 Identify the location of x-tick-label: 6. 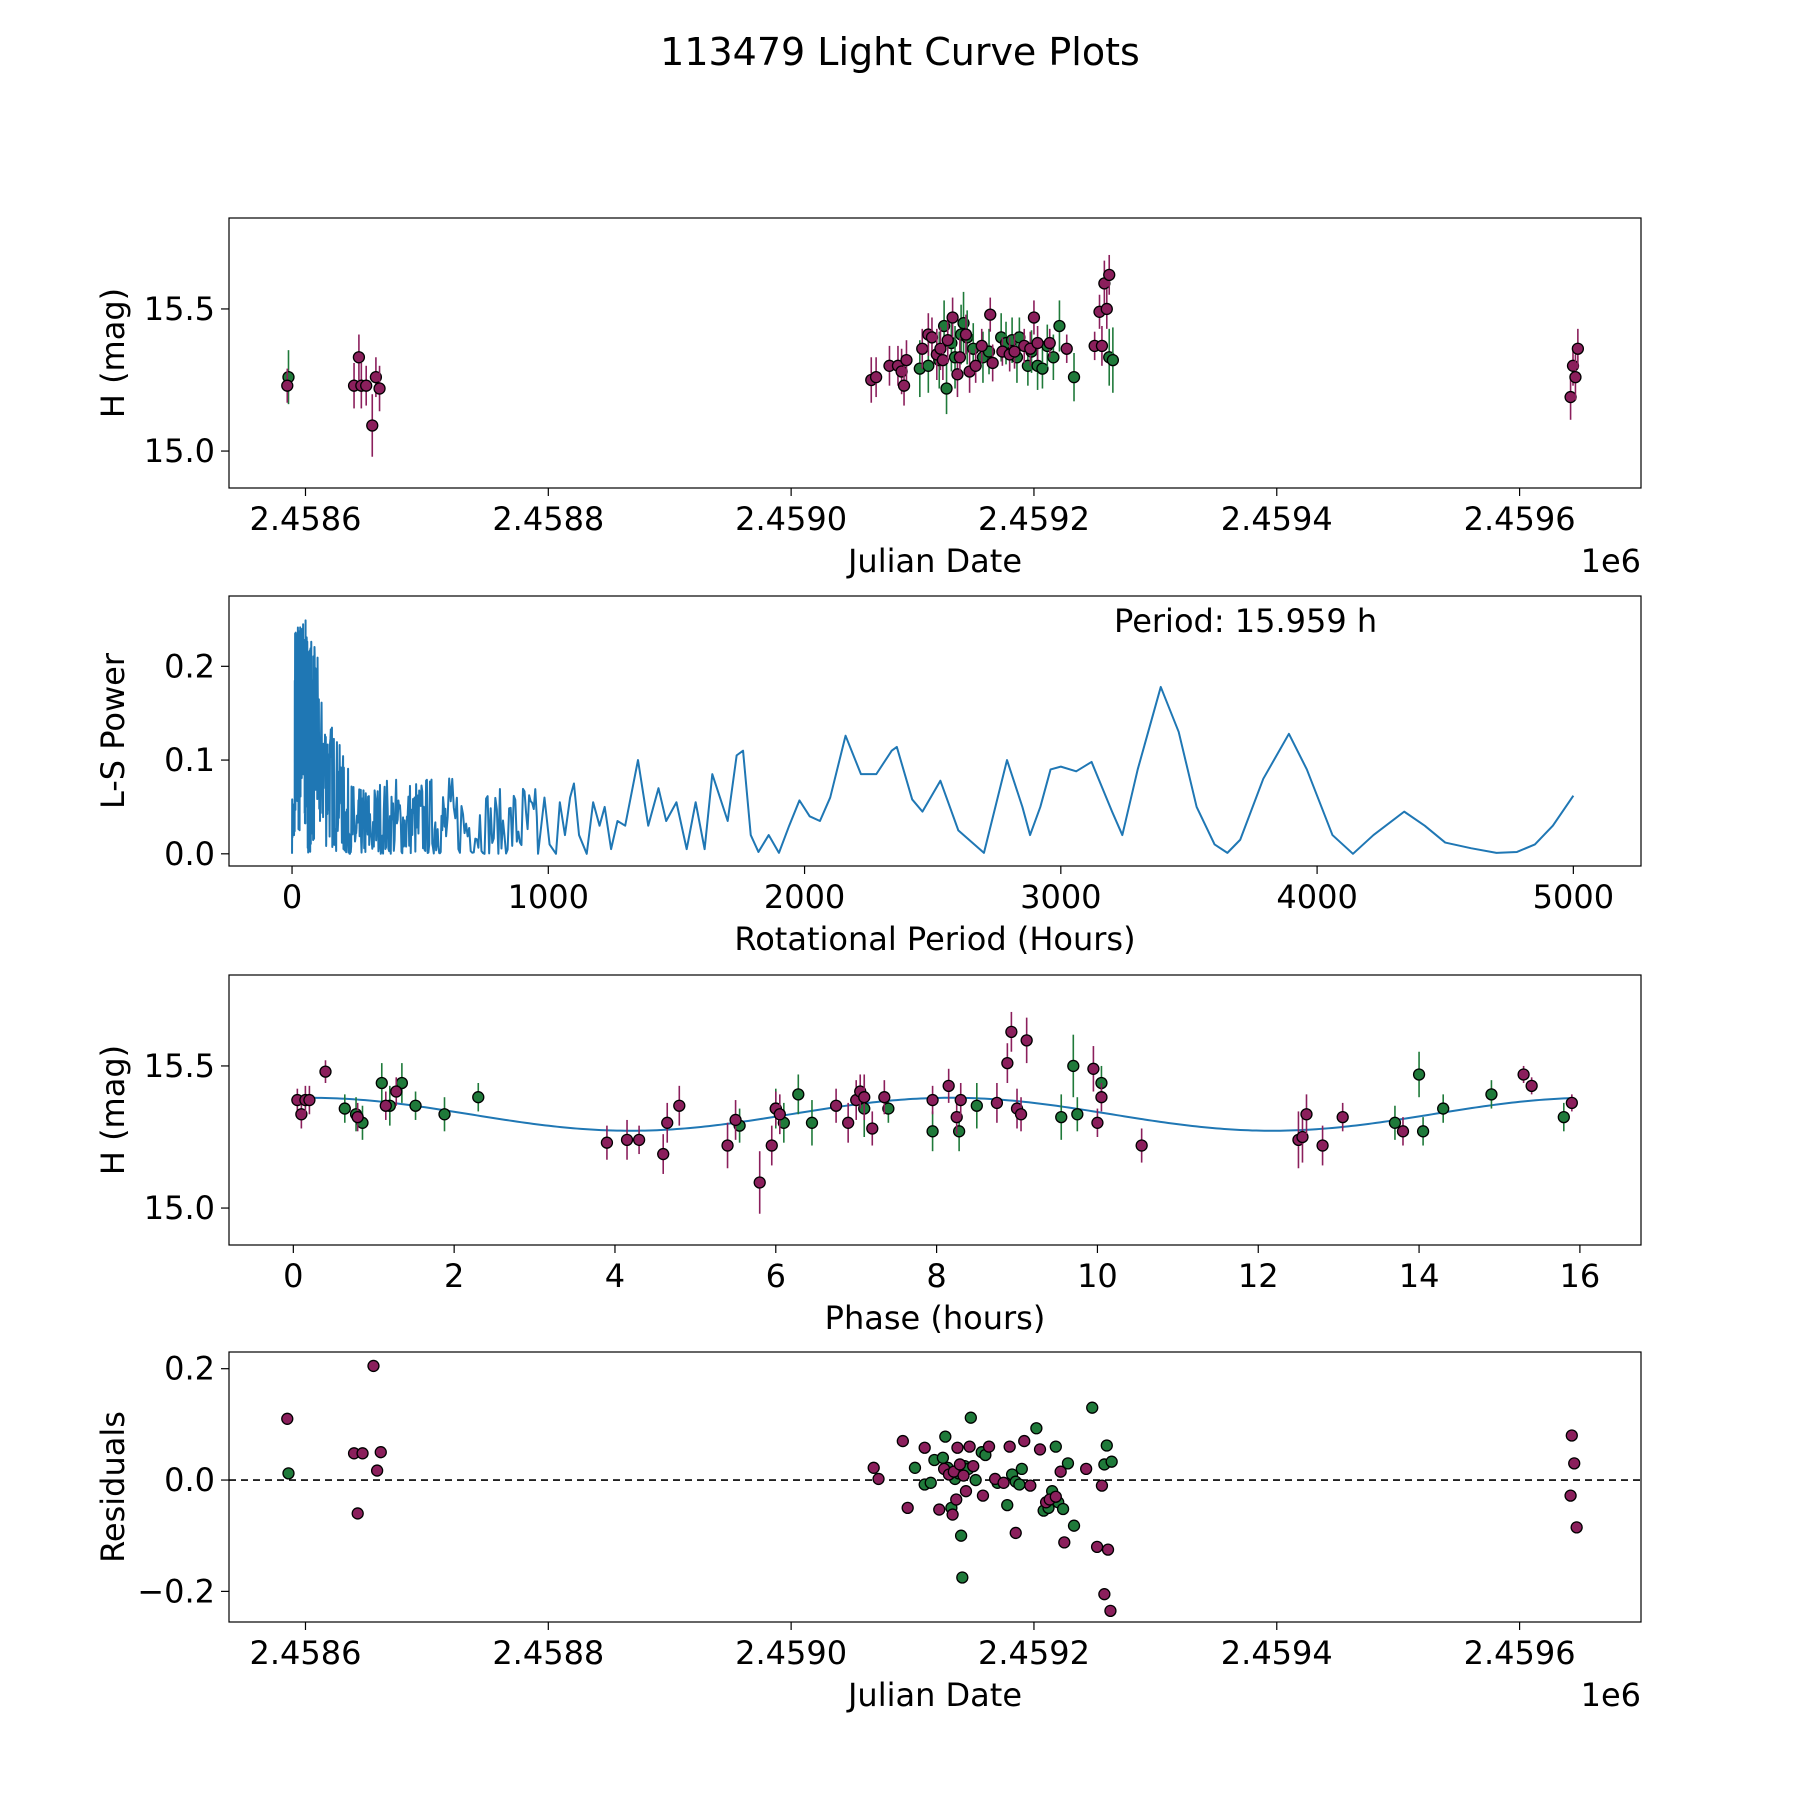
(776, 1276).